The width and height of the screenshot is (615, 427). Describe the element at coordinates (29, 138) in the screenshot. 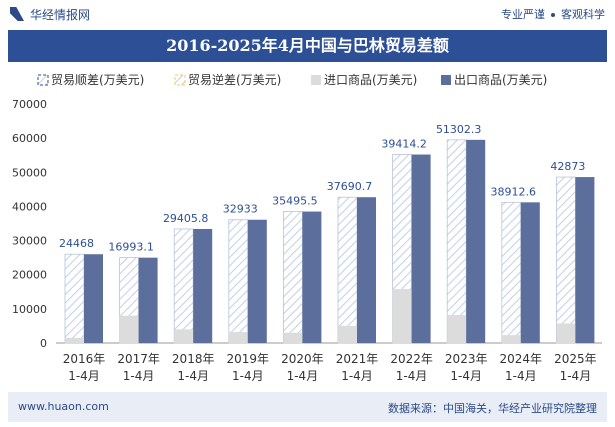

I see `y-tick-label: 60000` at that location.